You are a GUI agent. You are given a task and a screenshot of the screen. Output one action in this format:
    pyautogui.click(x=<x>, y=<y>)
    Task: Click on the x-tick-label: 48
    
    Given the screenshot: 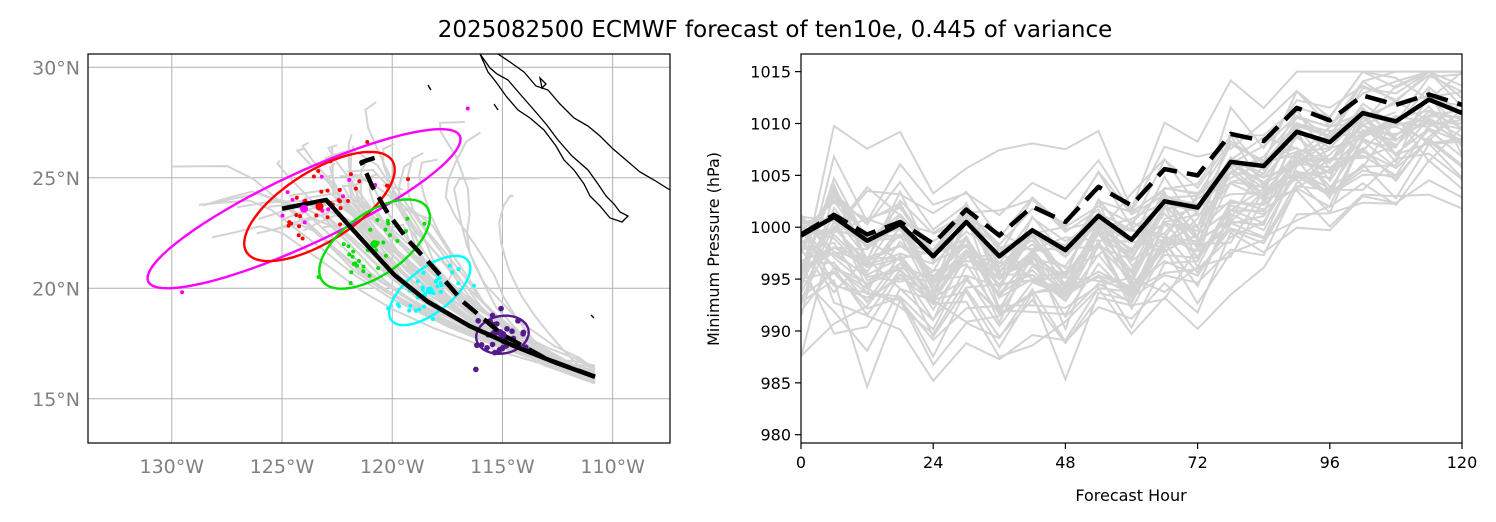 What is the action you would take?
    pyautogui.click(x=1065, y=462)
    